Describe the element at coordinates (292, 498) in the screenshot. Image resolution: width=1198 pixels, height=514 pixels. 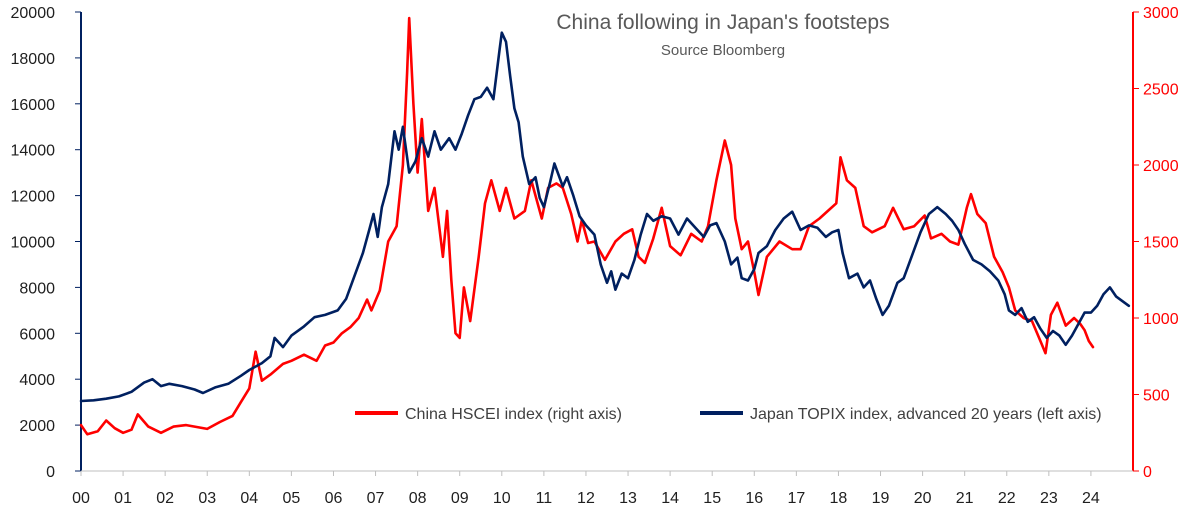
I see `x-tick-label: 05` at that location.